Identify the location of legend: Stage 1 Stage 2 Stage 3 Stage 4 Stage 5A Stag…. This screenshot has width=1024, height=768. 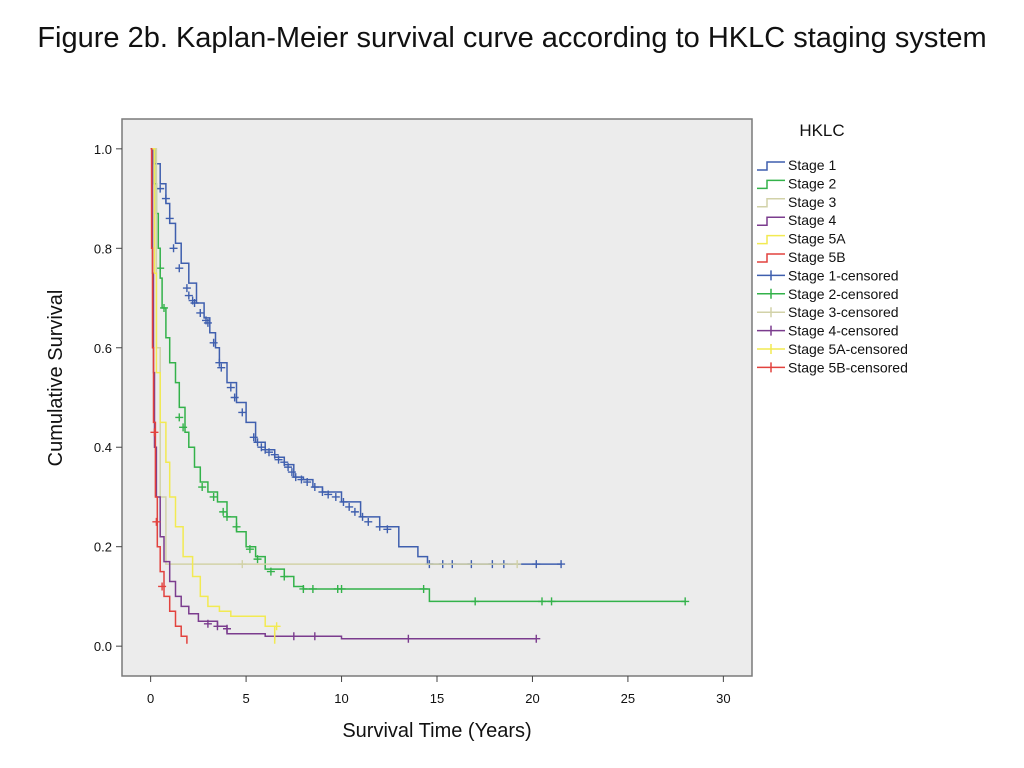
(832, 266).